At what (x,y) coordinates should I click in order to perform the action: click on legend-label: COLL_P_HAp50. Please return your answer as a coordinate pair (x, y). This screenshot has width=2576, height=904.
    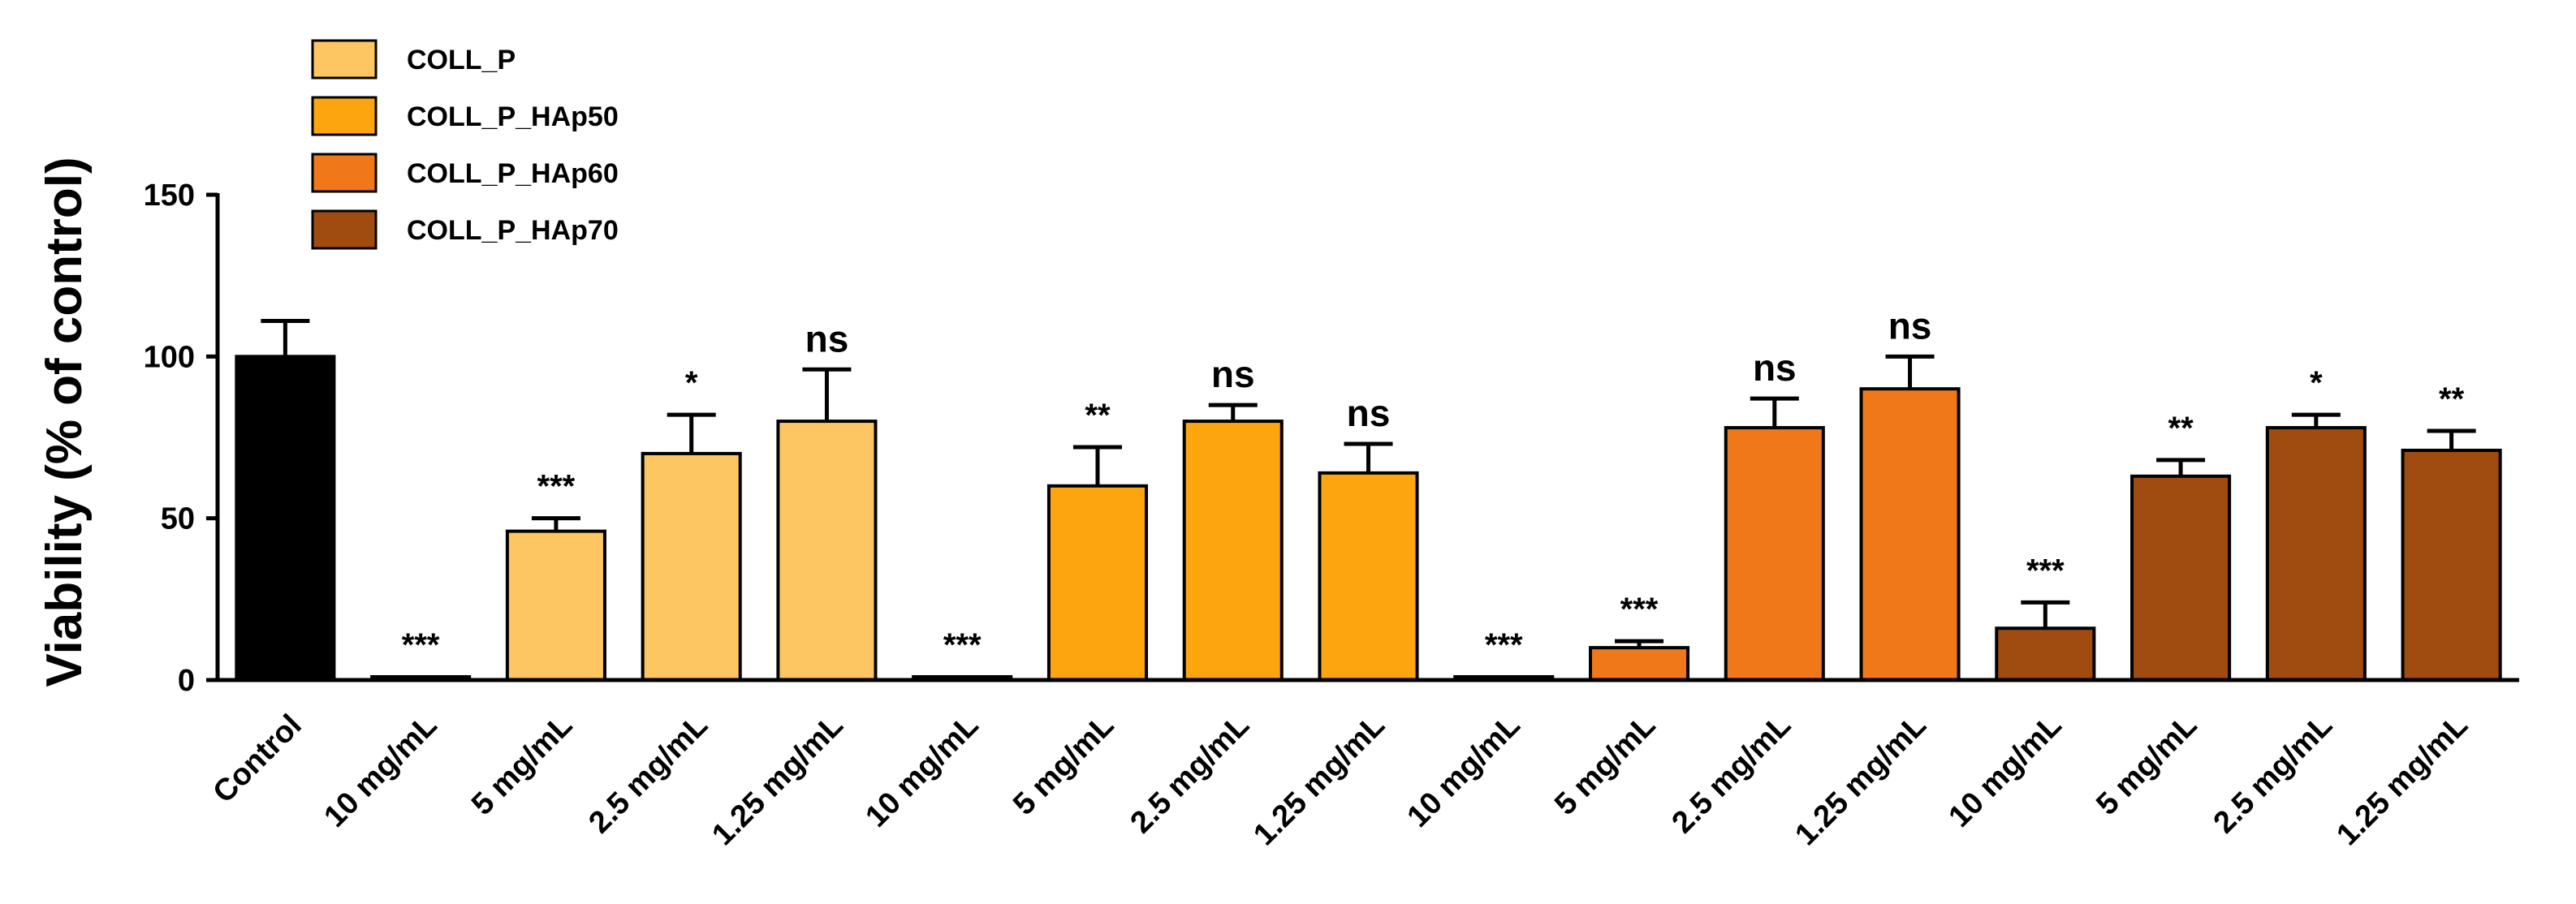
    Looking at the image, I should click on (513, 116).